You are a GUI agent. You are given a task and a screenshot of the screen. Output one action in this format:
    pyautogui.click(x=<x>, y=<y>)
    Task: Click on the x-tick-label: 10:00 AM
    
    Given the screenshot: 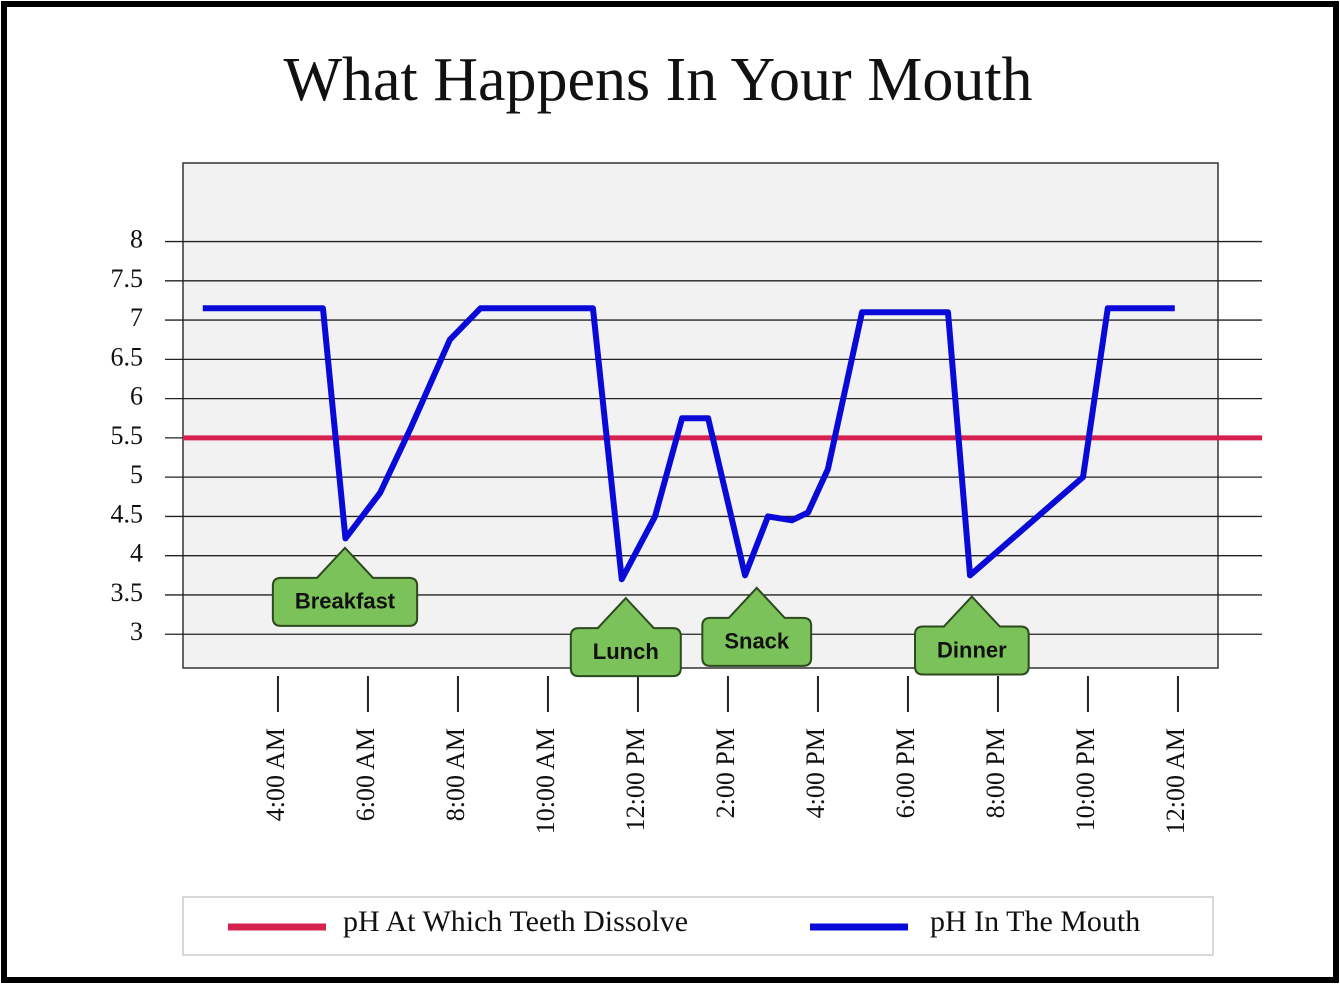 What is the action you would take?
    pyautogui.click(x=545, y=781)
    